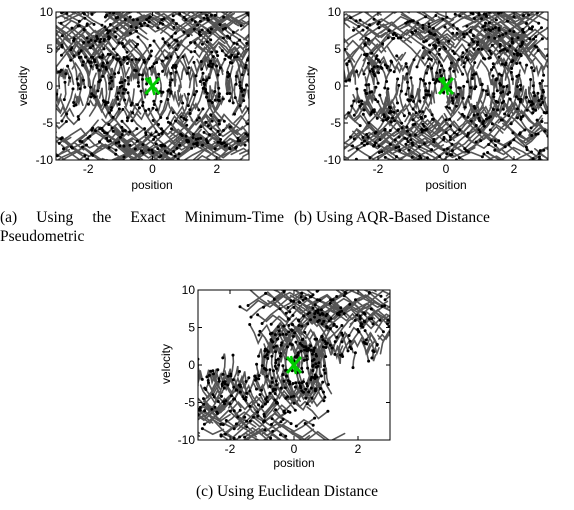 Image resolution: width=574 pixels, height=510 pixels. Describe the element at coordinates (191, 365) in the screenshot. I see `y-tick-label: 0` at that location.